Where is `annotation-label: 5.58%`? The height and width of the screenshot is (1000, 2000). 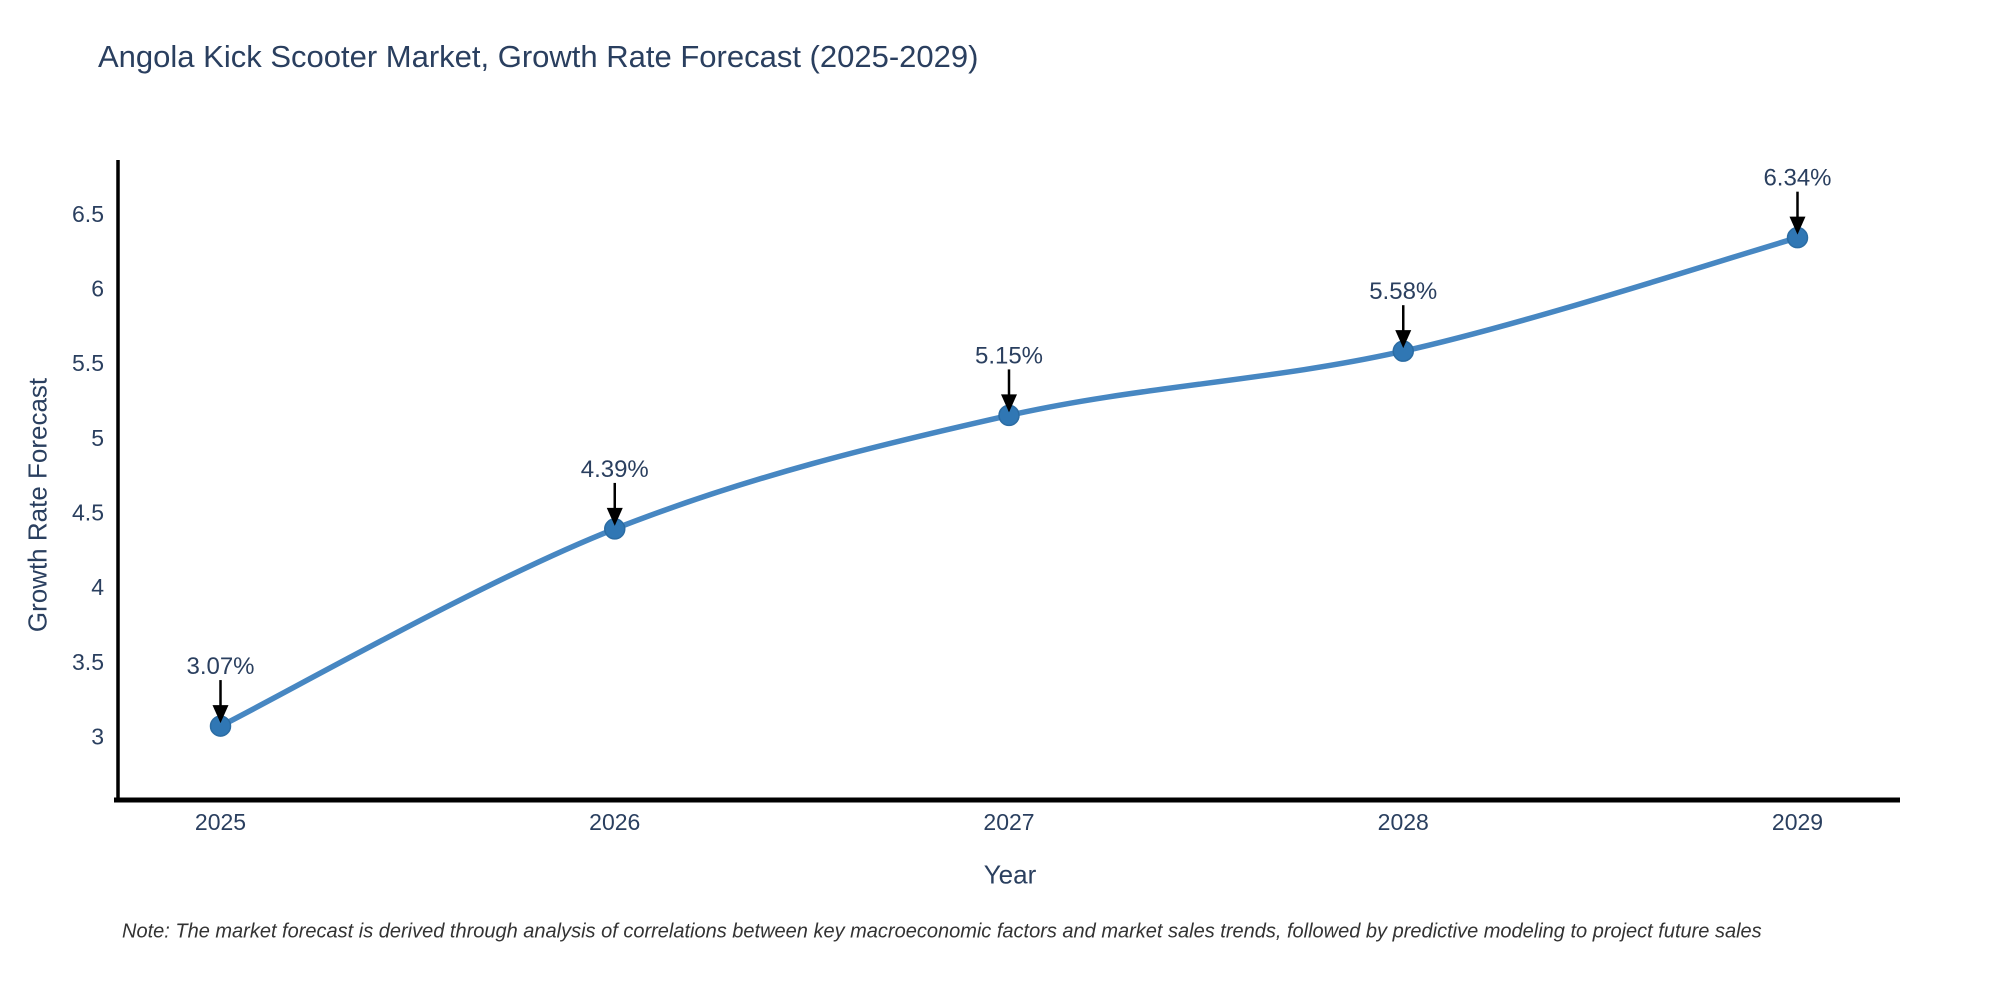 annotation-label: 5.58% is located at coordinates (1403, 291).